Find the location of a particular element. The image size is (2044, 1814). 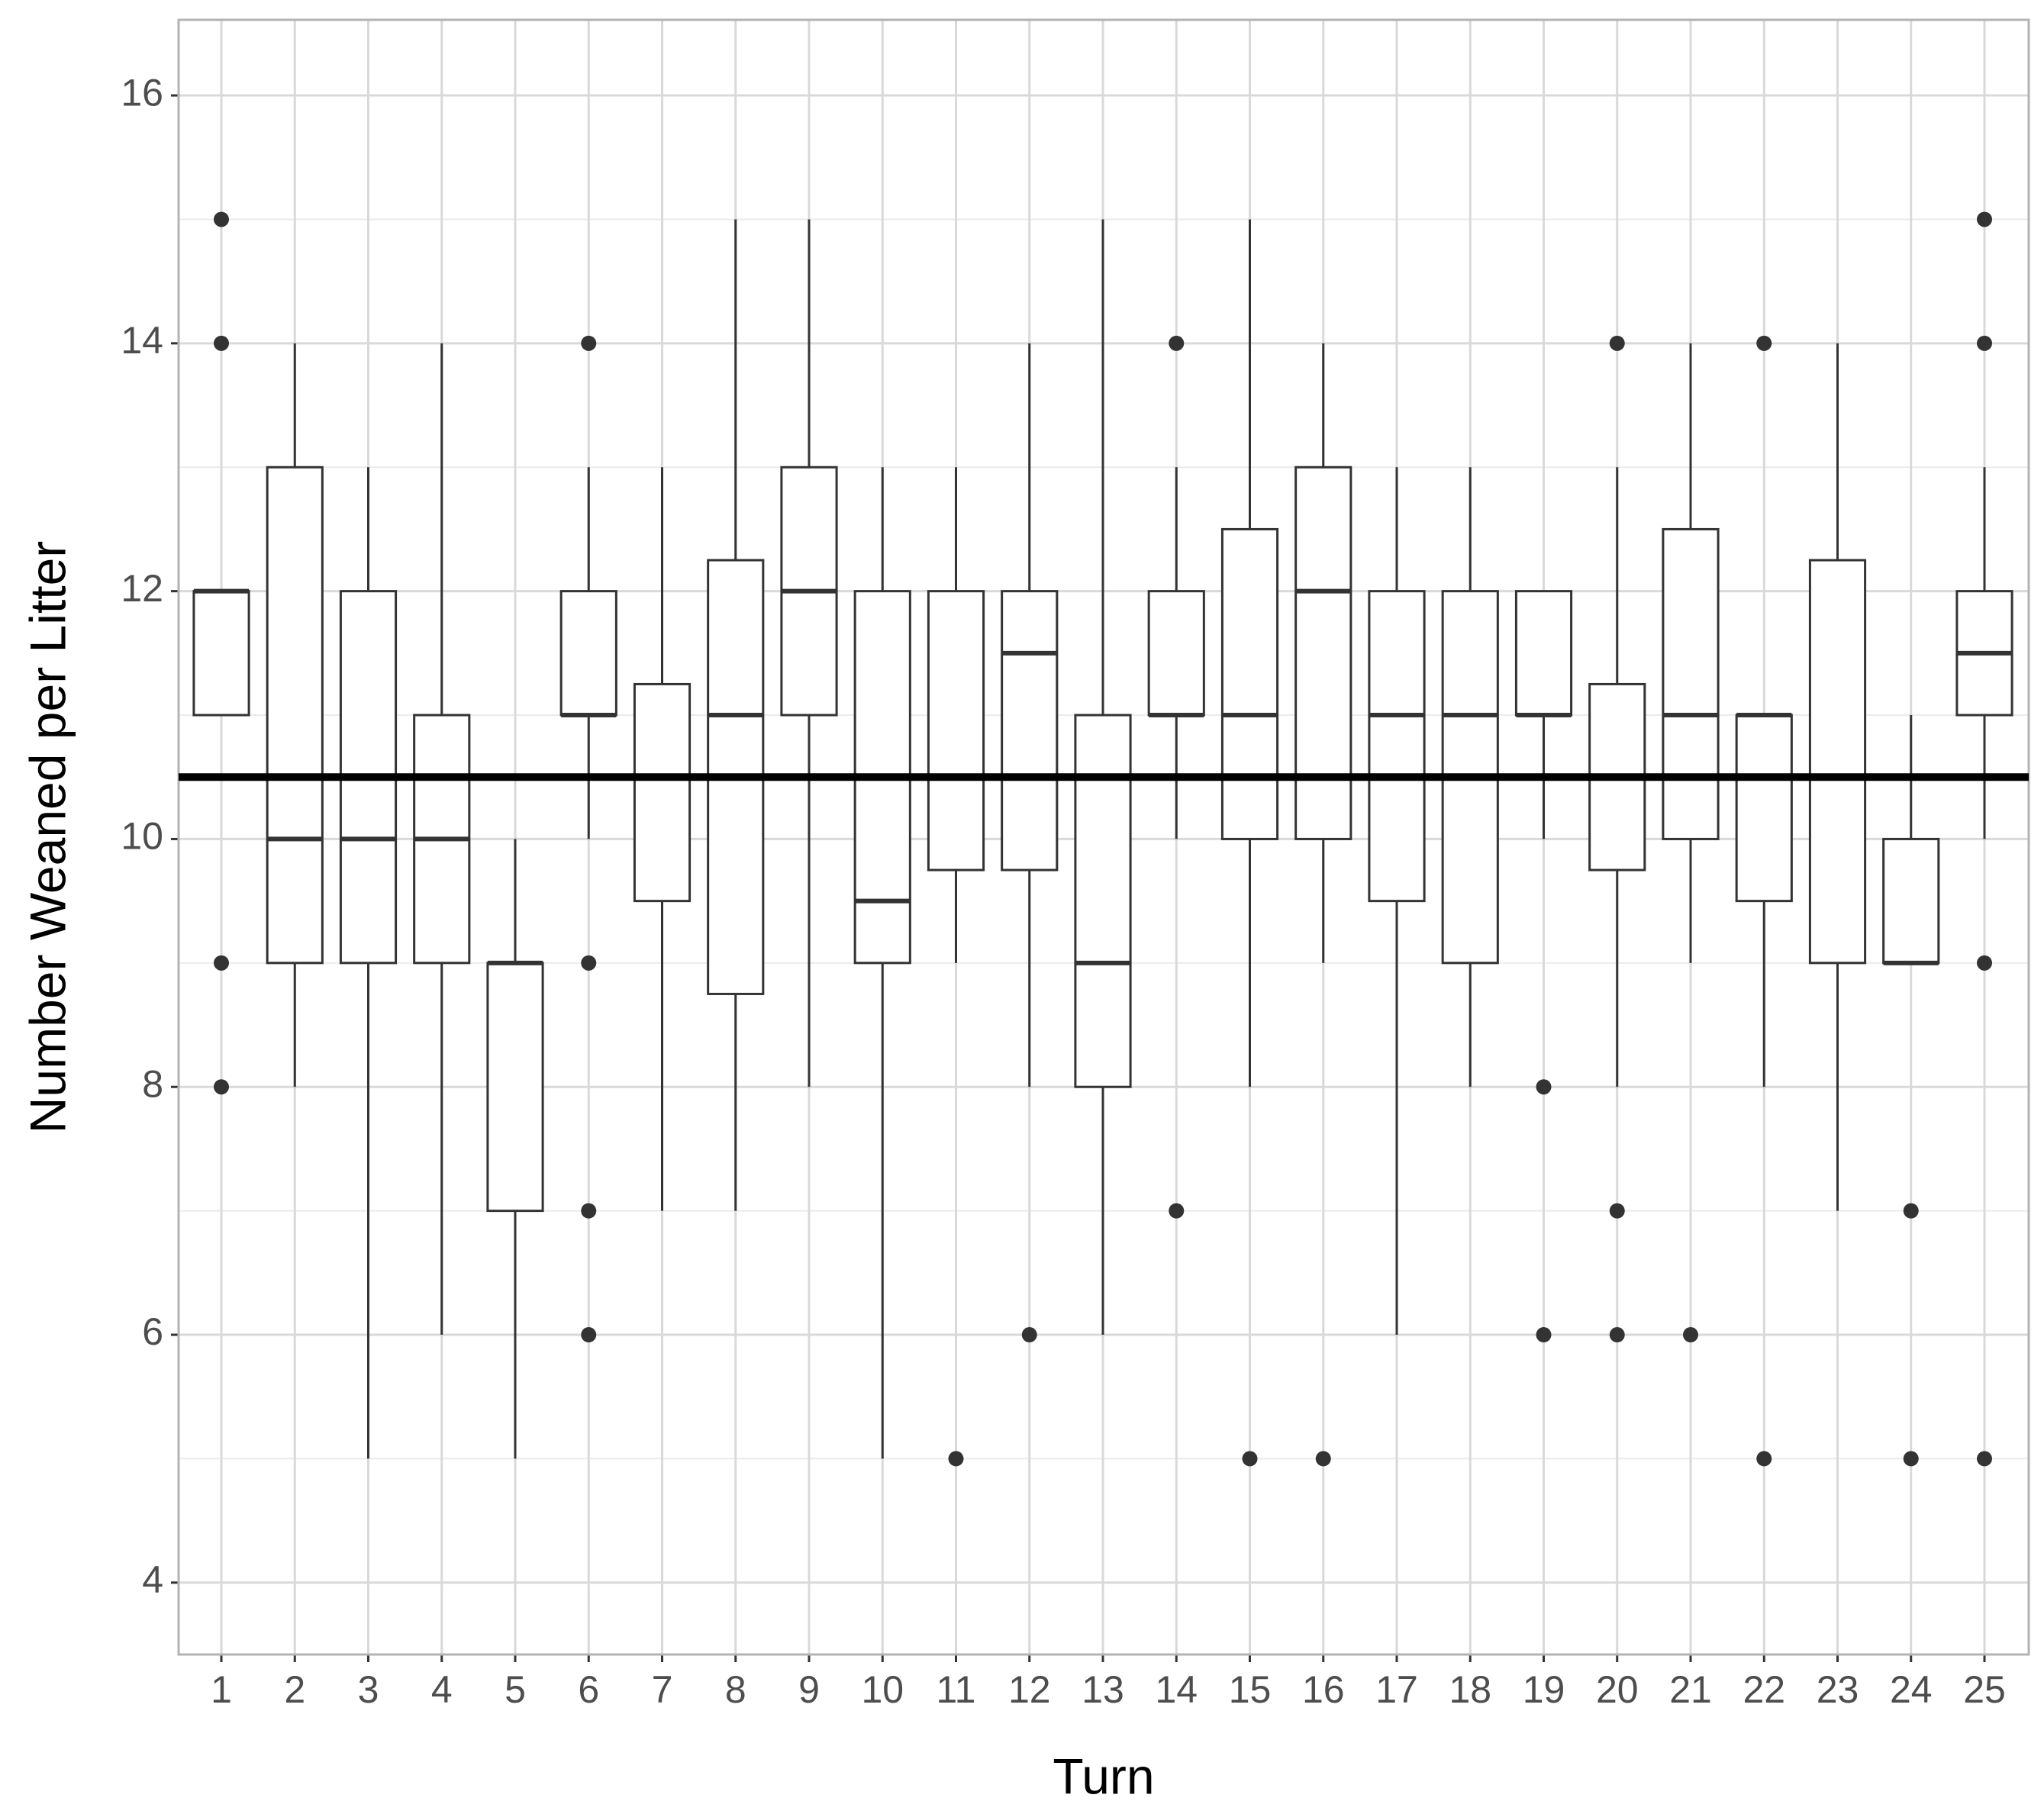

x-tick-label: 7 is located at coordinates (662, 1689).